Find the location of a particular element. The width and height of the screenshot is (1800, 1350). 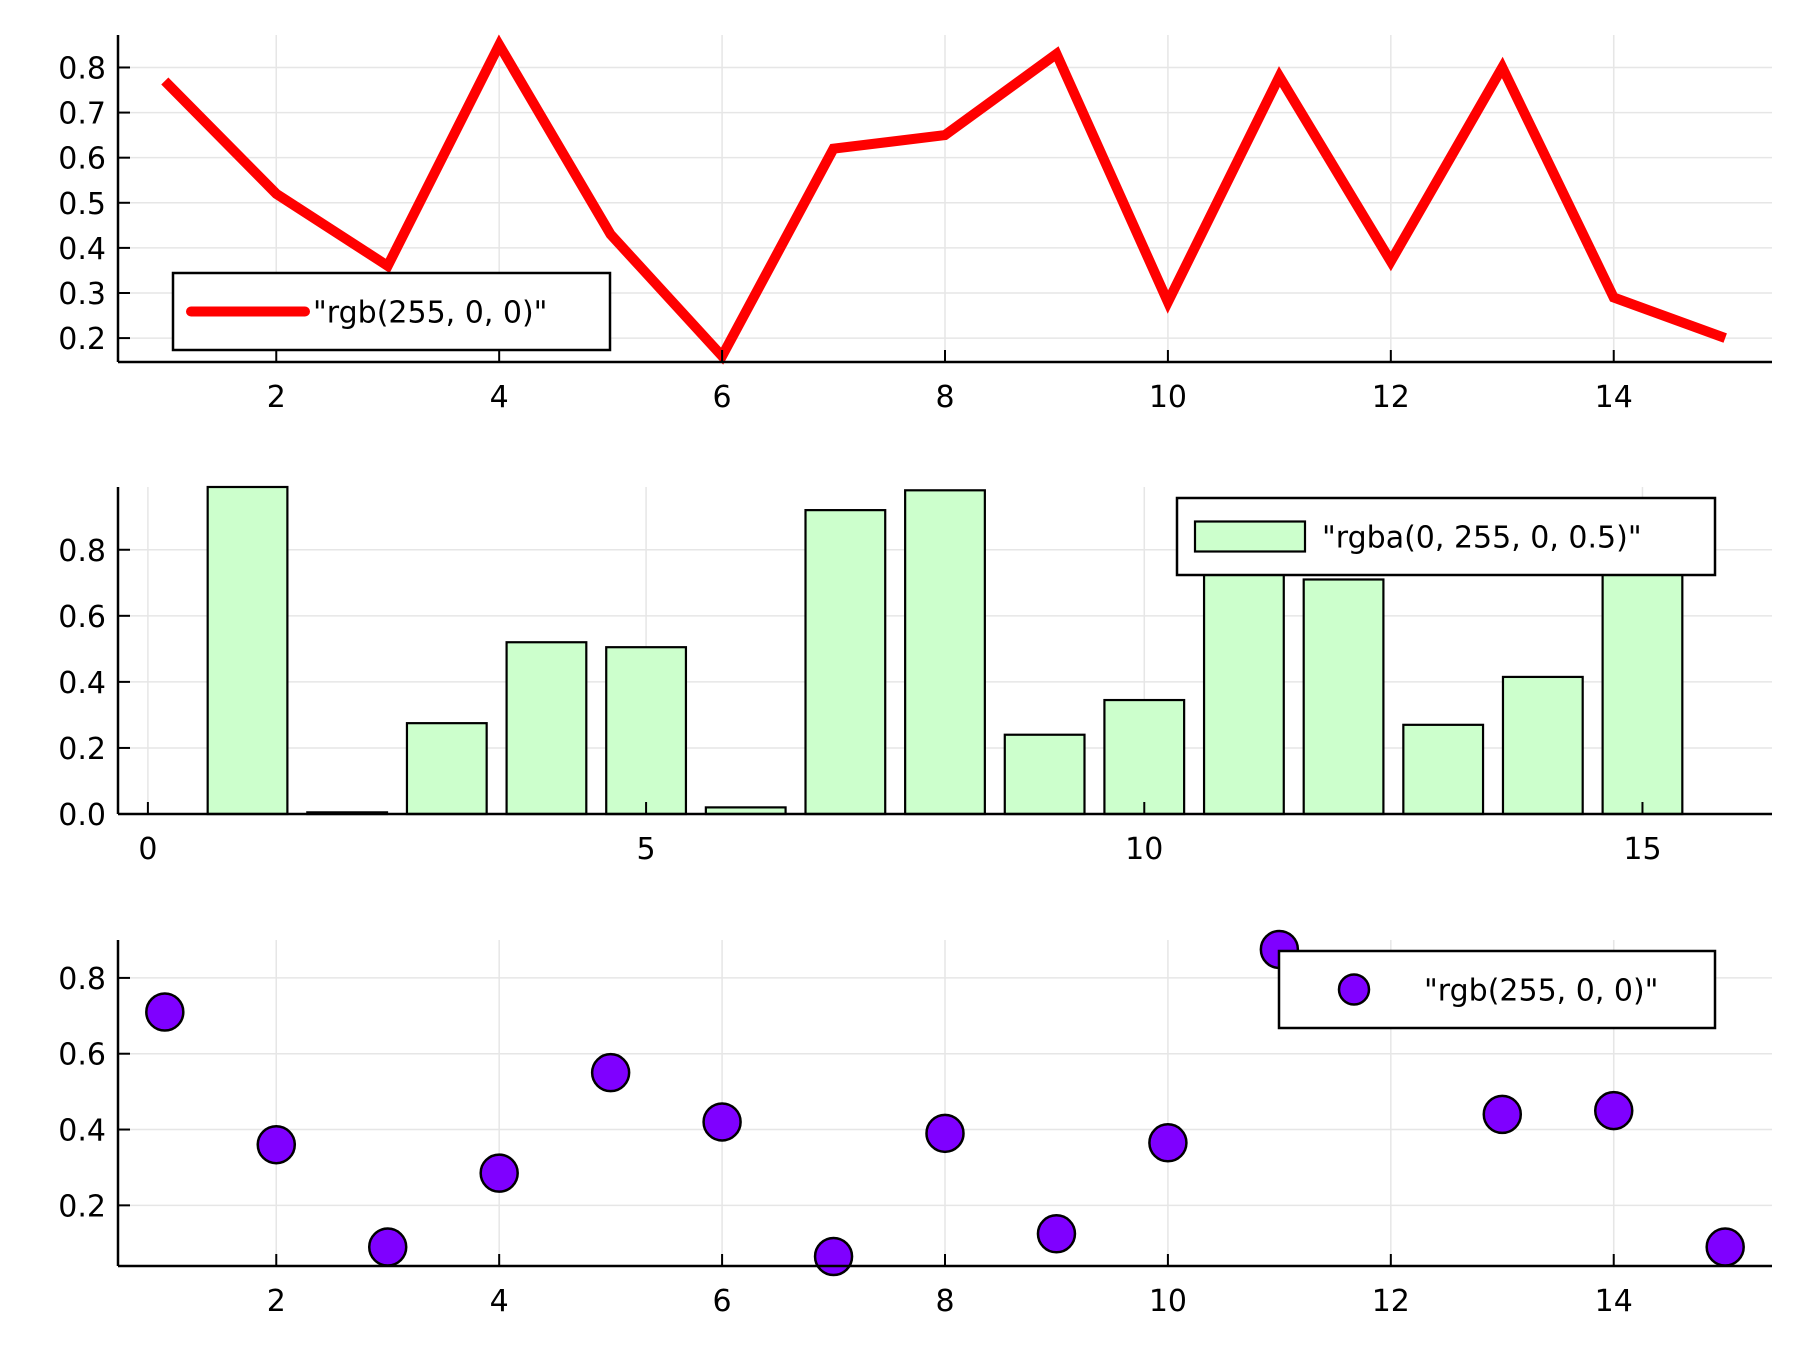

legend: "rgba(0, 255, 0, 0.5)" is located at coordinates (1446, 536).